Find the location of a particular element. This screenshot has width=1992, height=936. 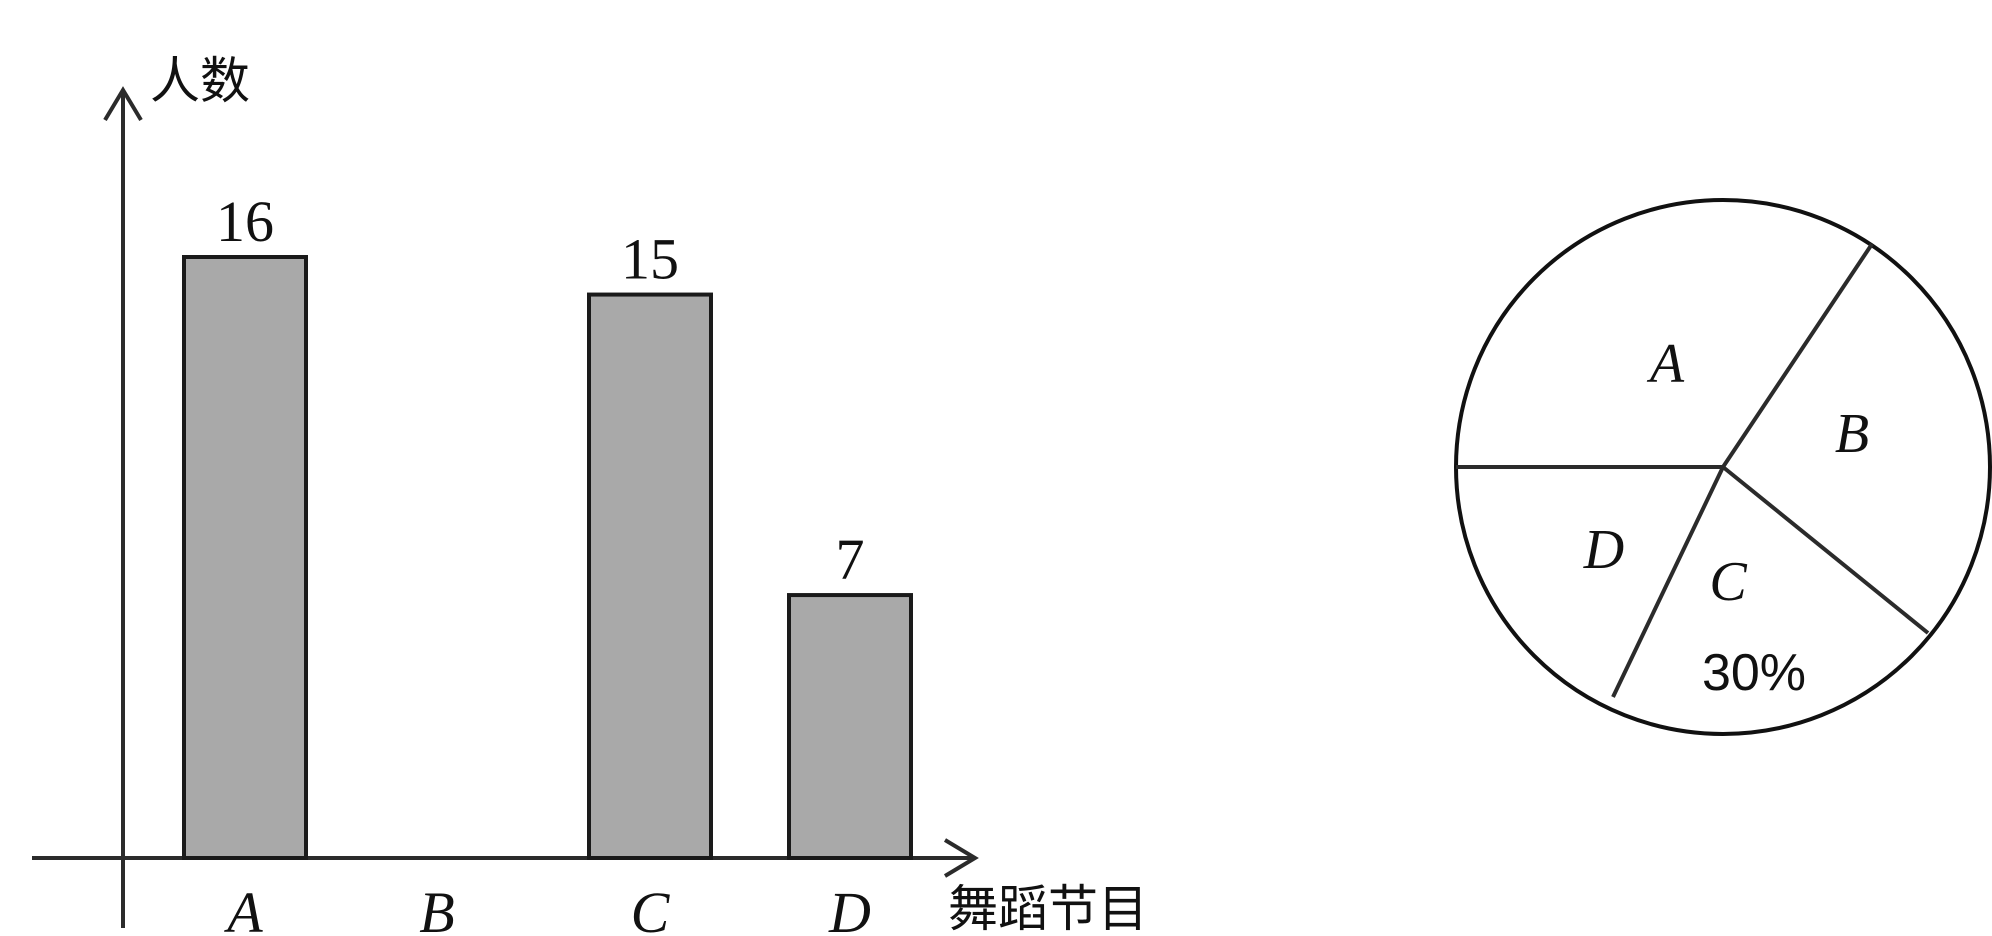

bar-value-label-D: 7 is located at coordinates (850, 559).